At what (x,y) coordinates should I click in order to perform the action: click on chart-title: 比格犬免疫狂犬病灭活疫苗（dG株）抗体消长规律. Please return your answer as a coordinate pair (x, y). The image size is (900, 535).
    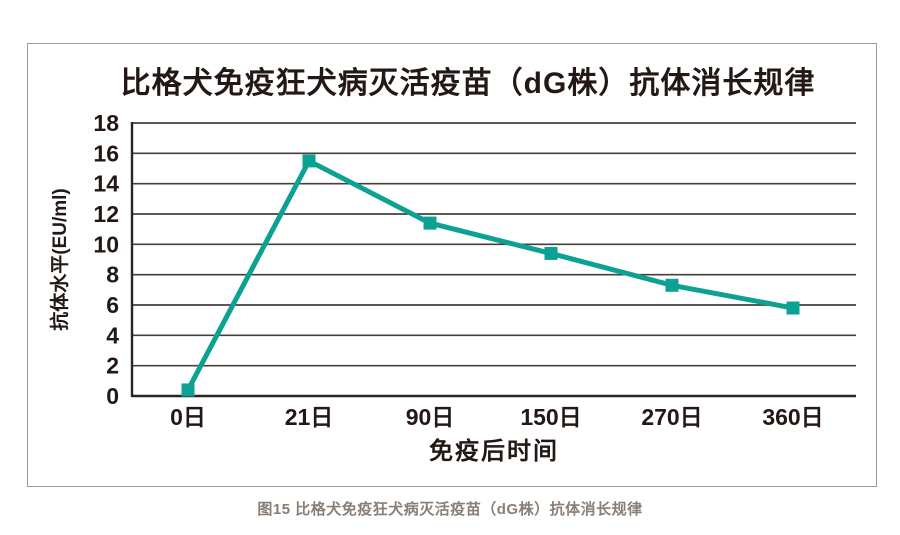
    Looking at the image, I should click on (468, 83).